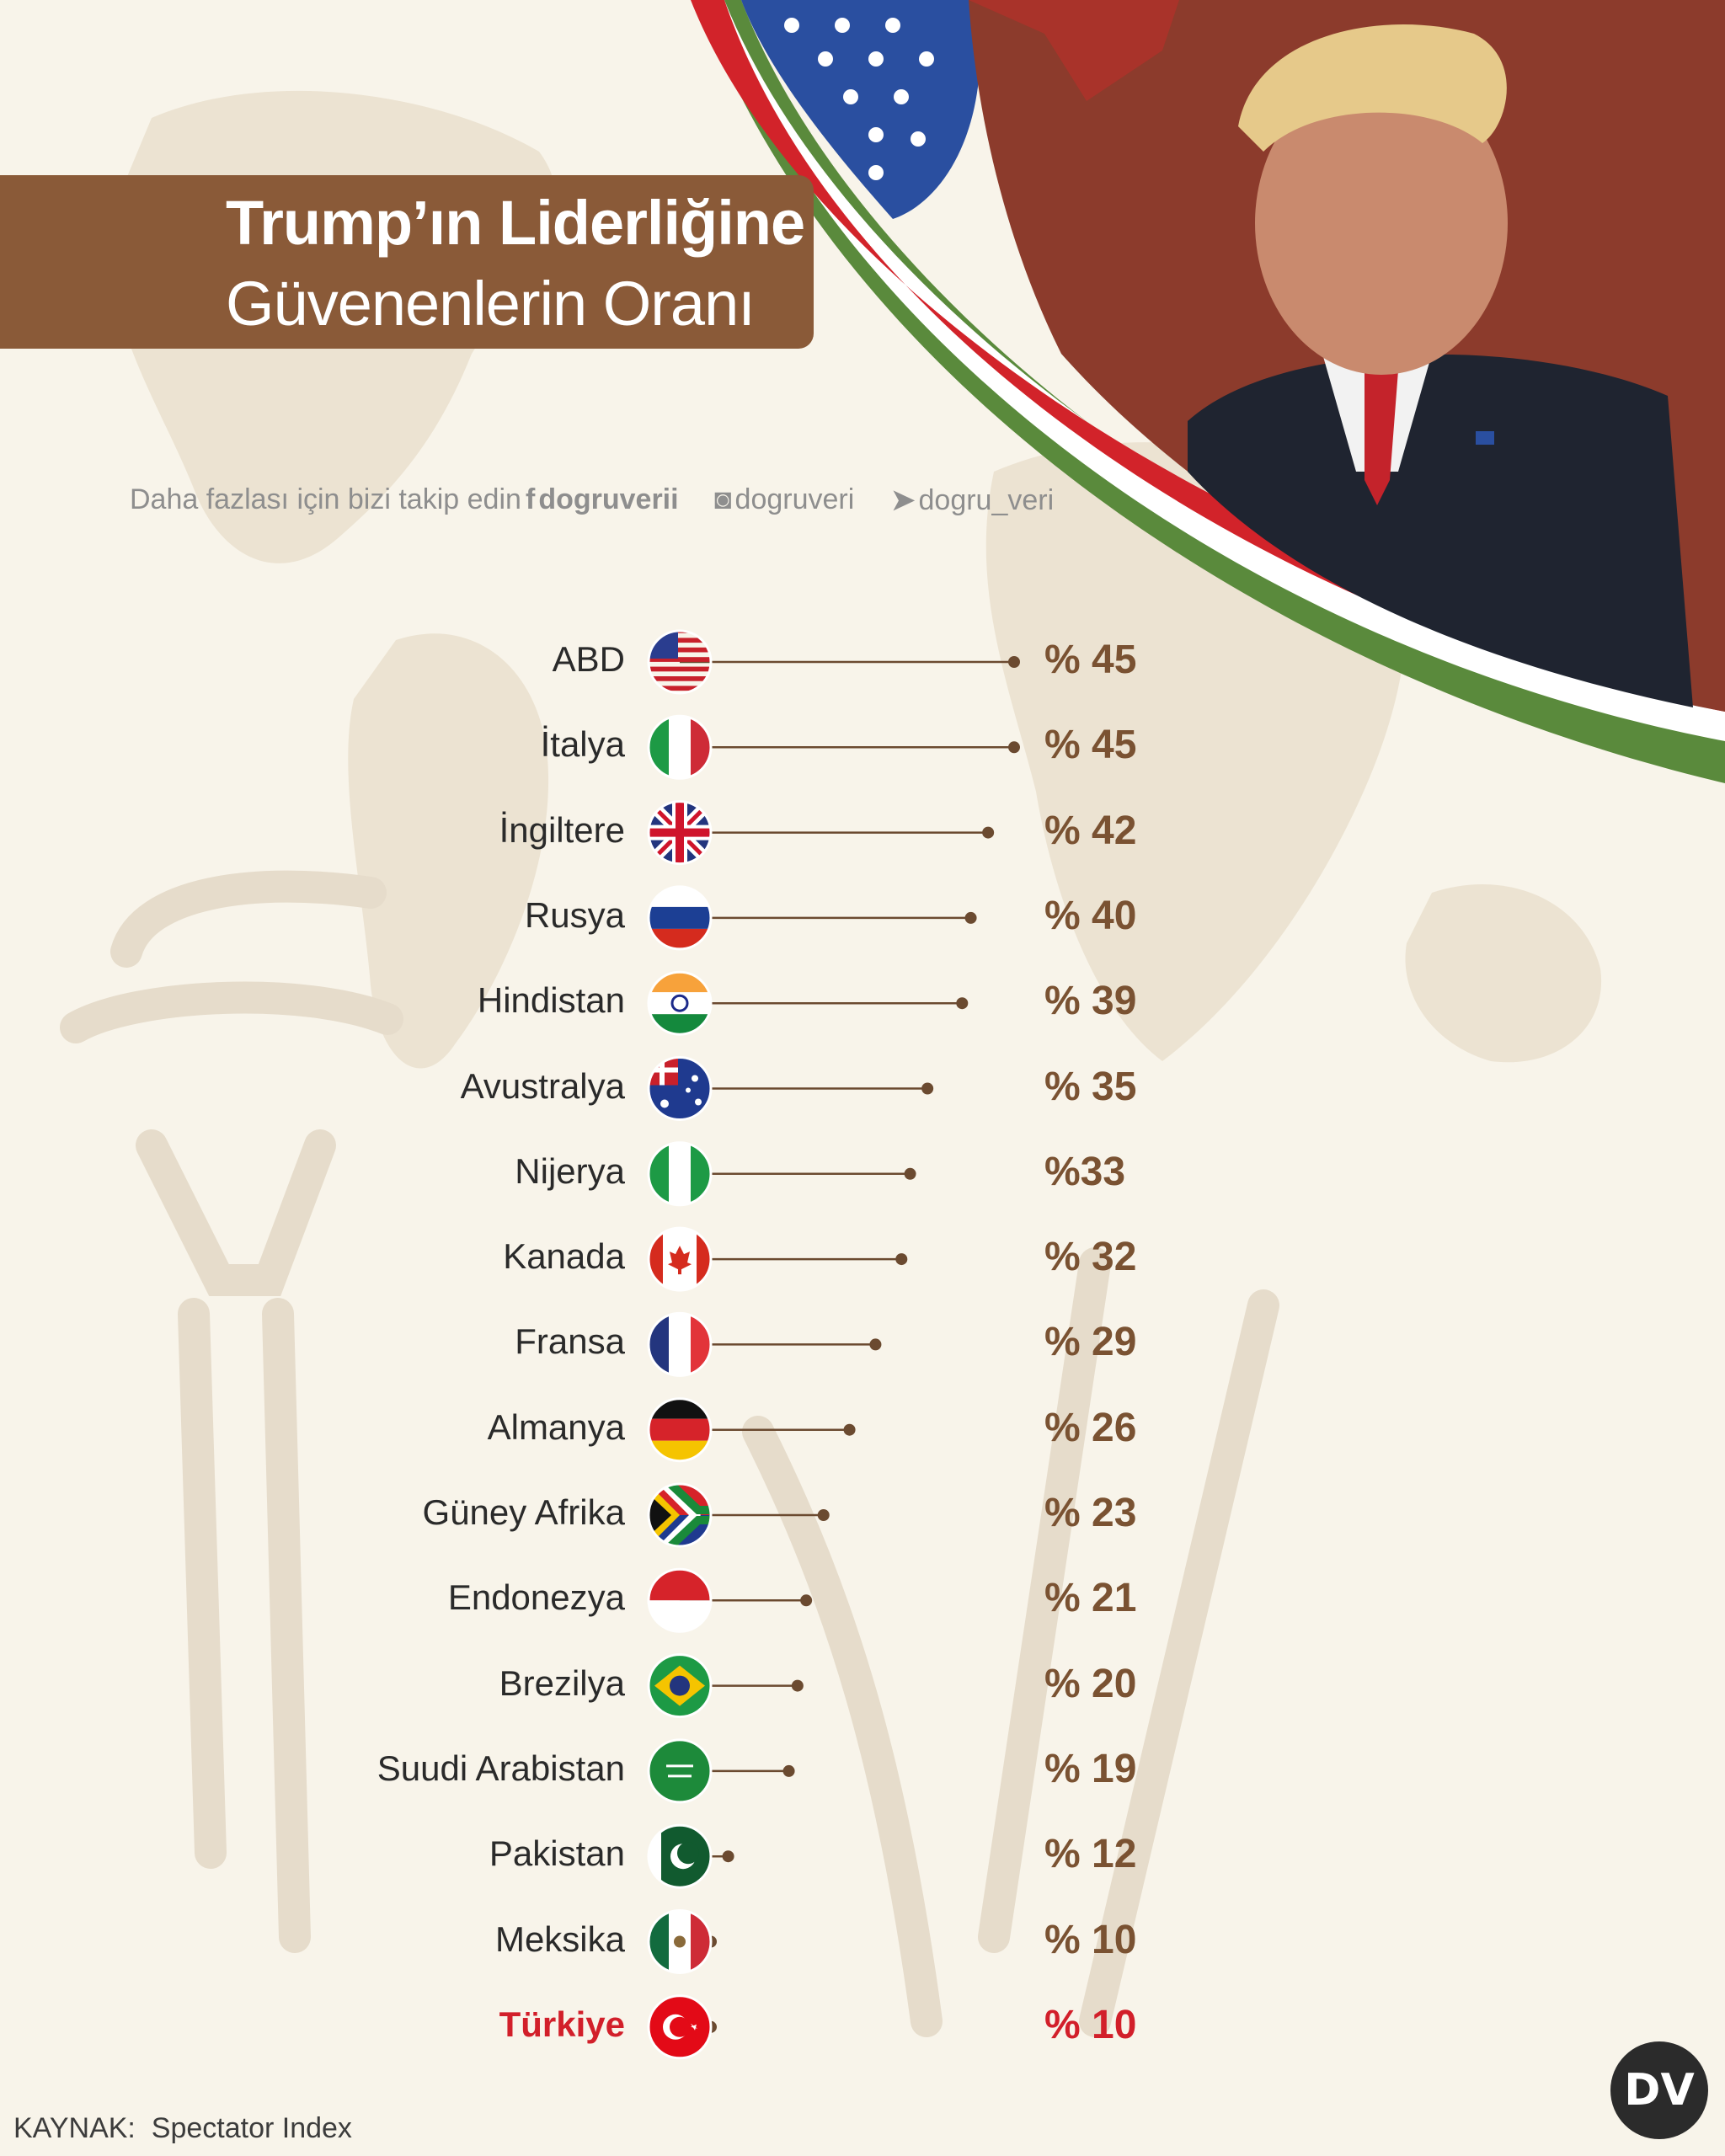  What do you see at coordinates (1347, 356) in the screenshot?
I see `leader-portrait` at bounding box center [1347, 356].